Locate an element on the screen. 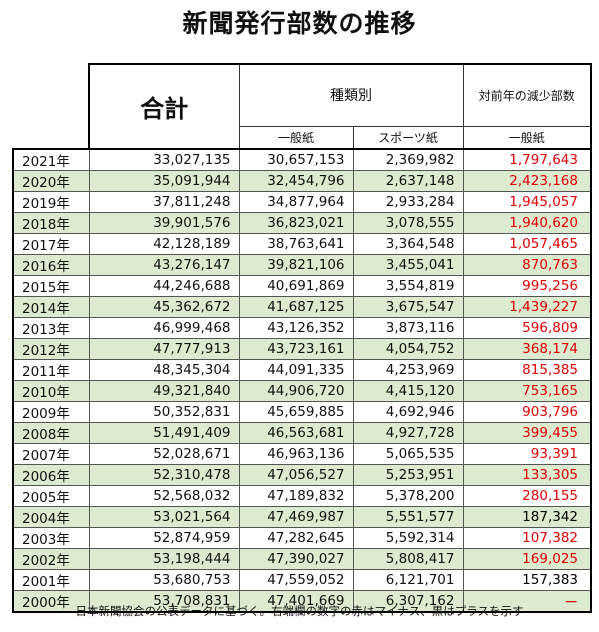 Image resolution: width=599 pixels, height=632 pixels. sports-cell: 2,933,284 is located at coordinates (408, 202).